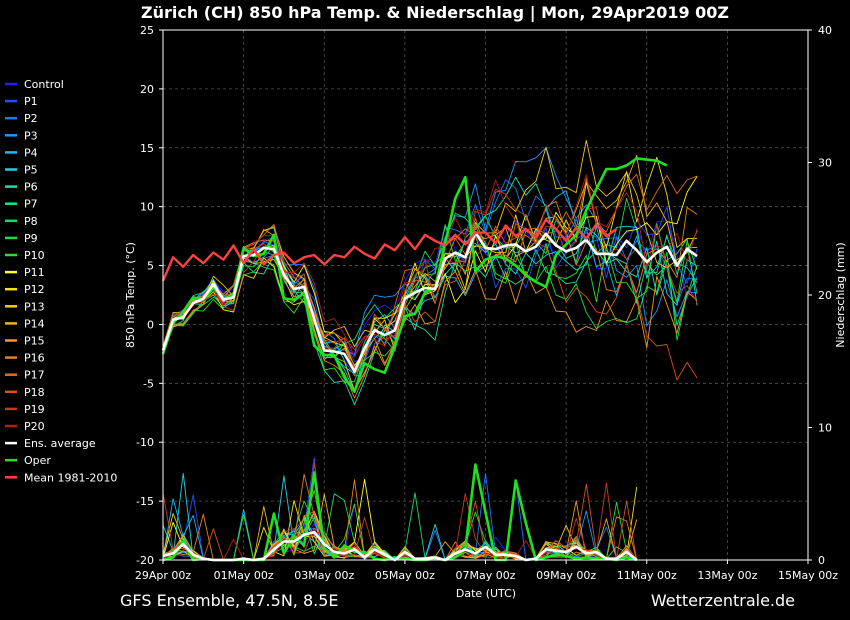  Describe the element at coordinates (229, 600) in the screenshot. I see `footer-model-info: GFS Ensemble, 47.5N, 8.5E` at that location.